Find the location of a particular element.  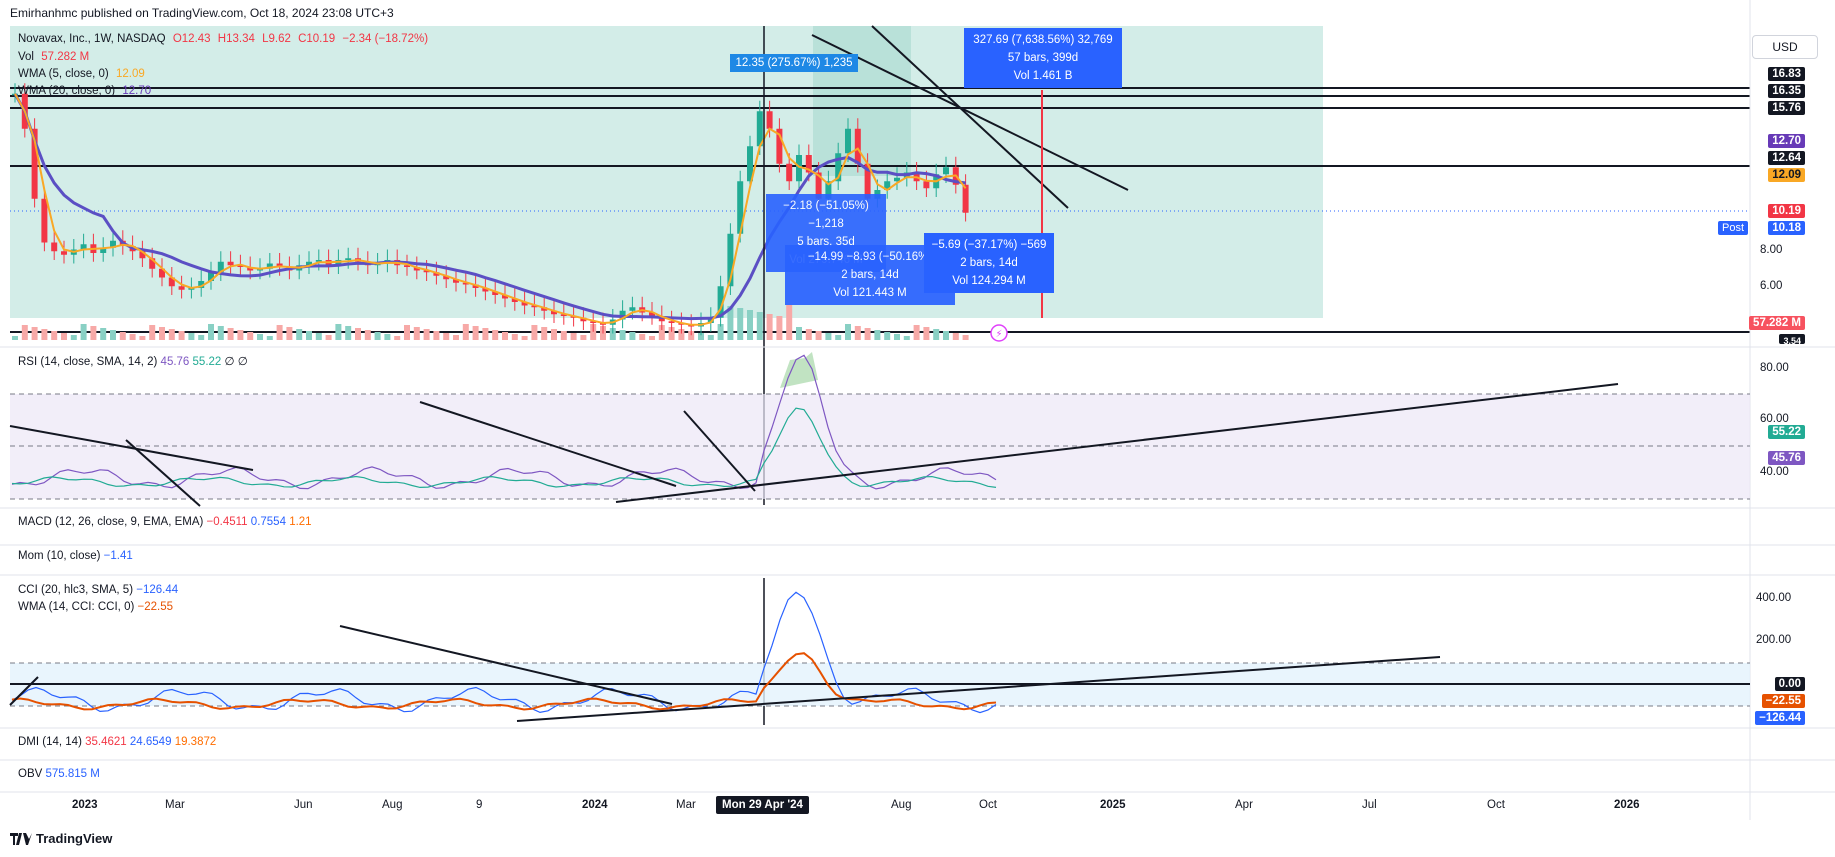

price-badge: 3.54 is located at coordinates (1792, 339).